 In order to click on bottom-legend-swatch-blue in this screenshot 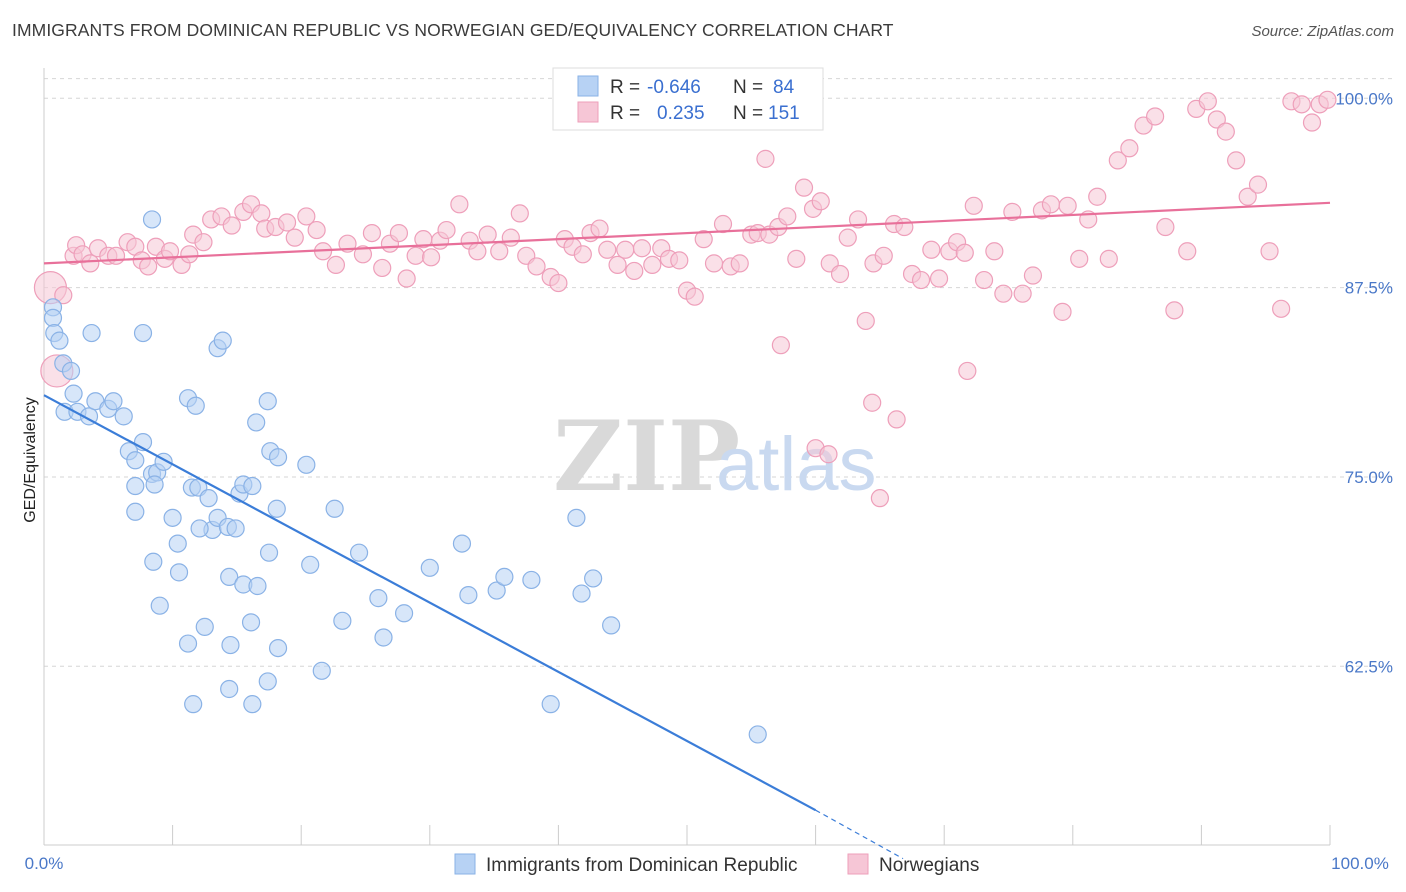, I will do `click(465, 864)`.